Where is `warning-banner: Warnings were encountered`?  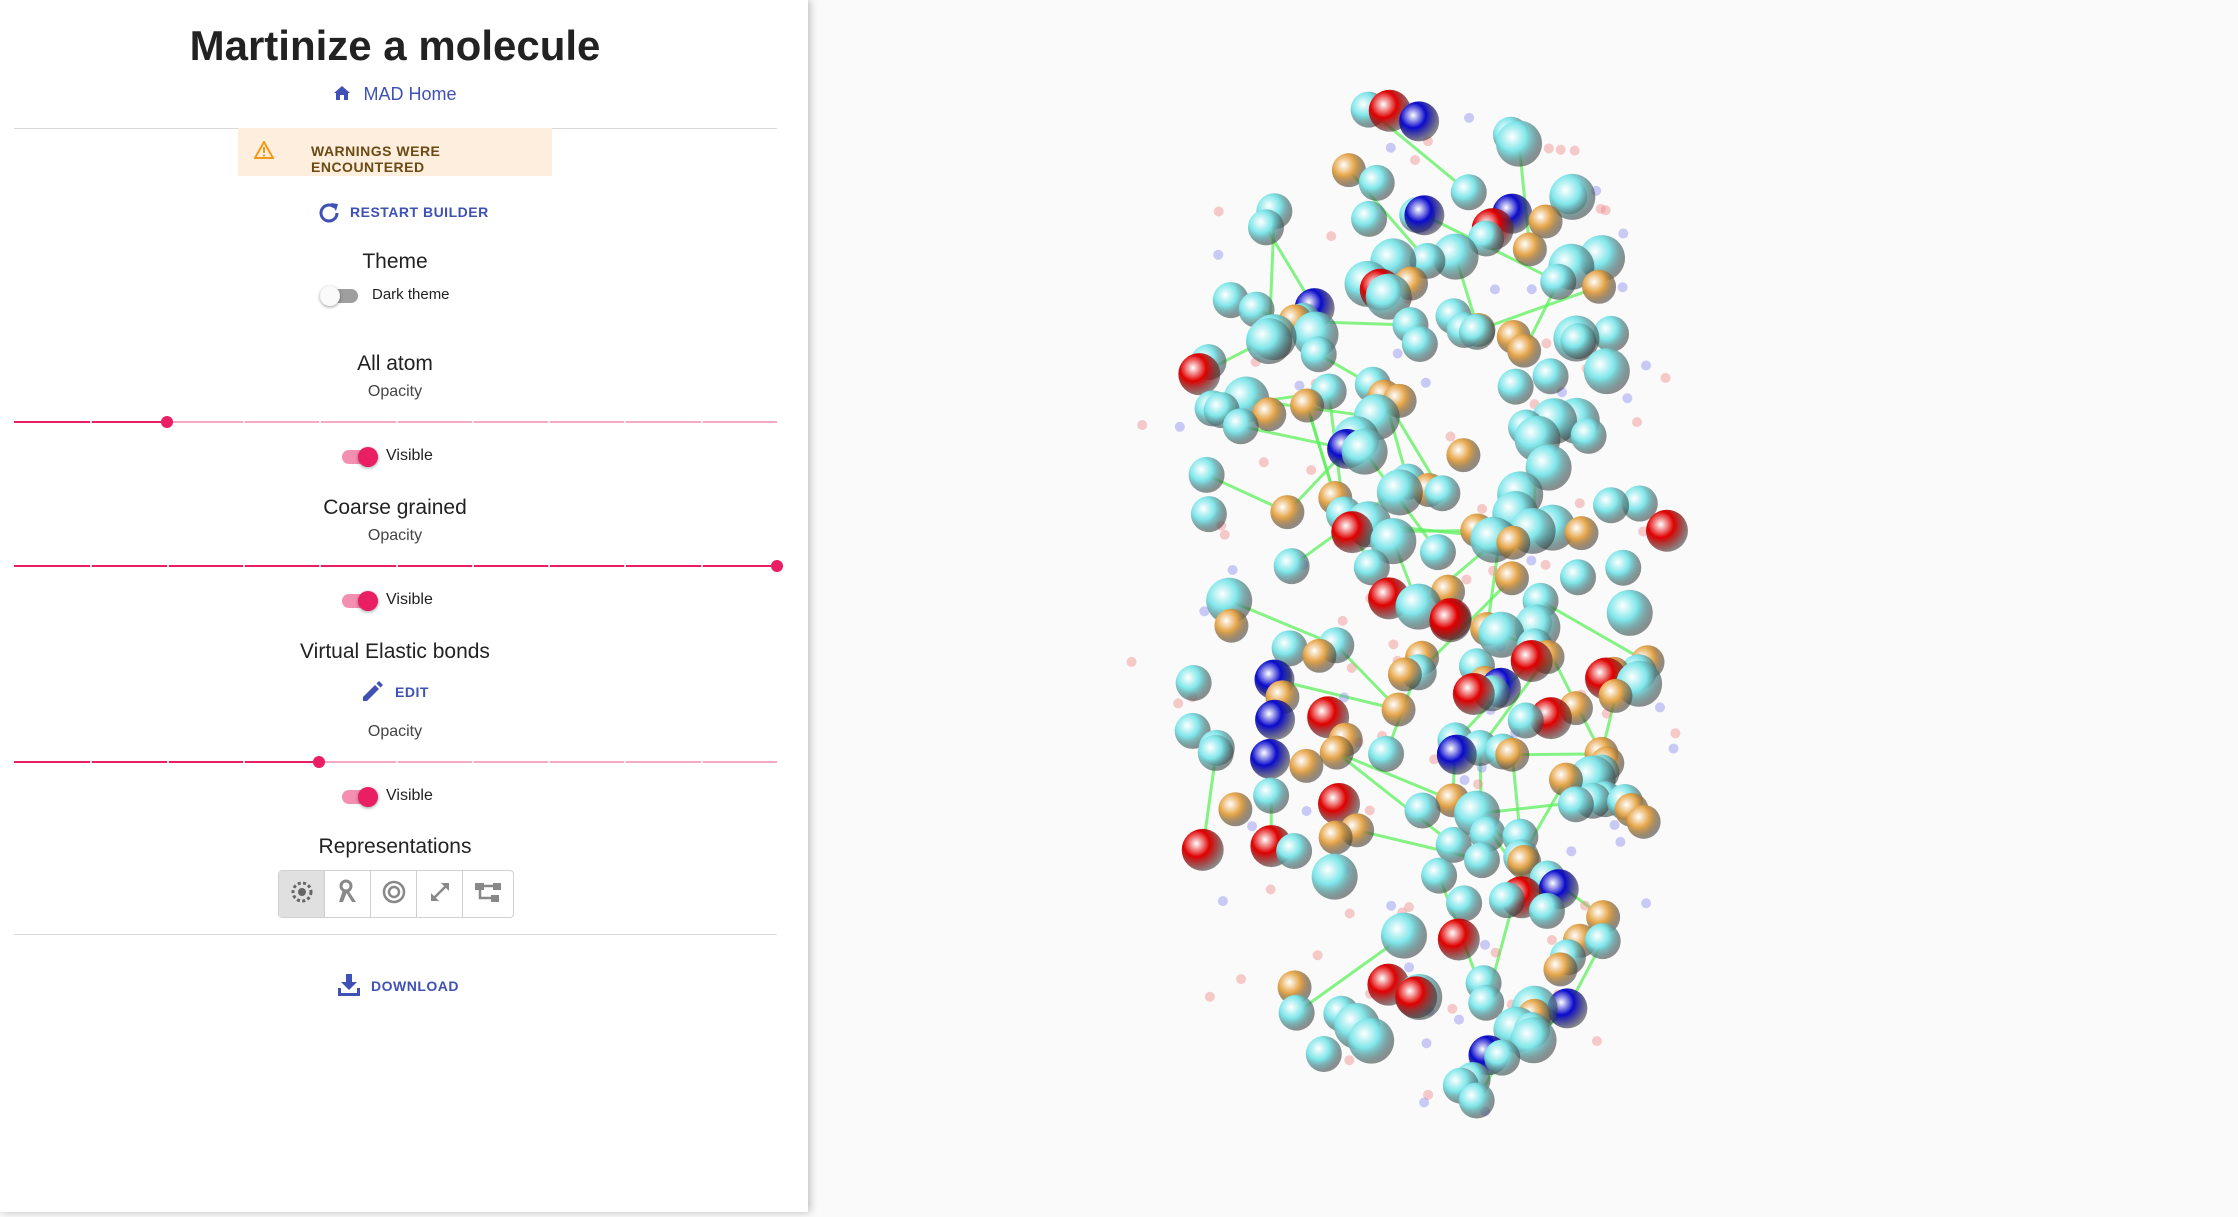 warning-banner: Warnings were encountered is located at coordinates (395, 152).